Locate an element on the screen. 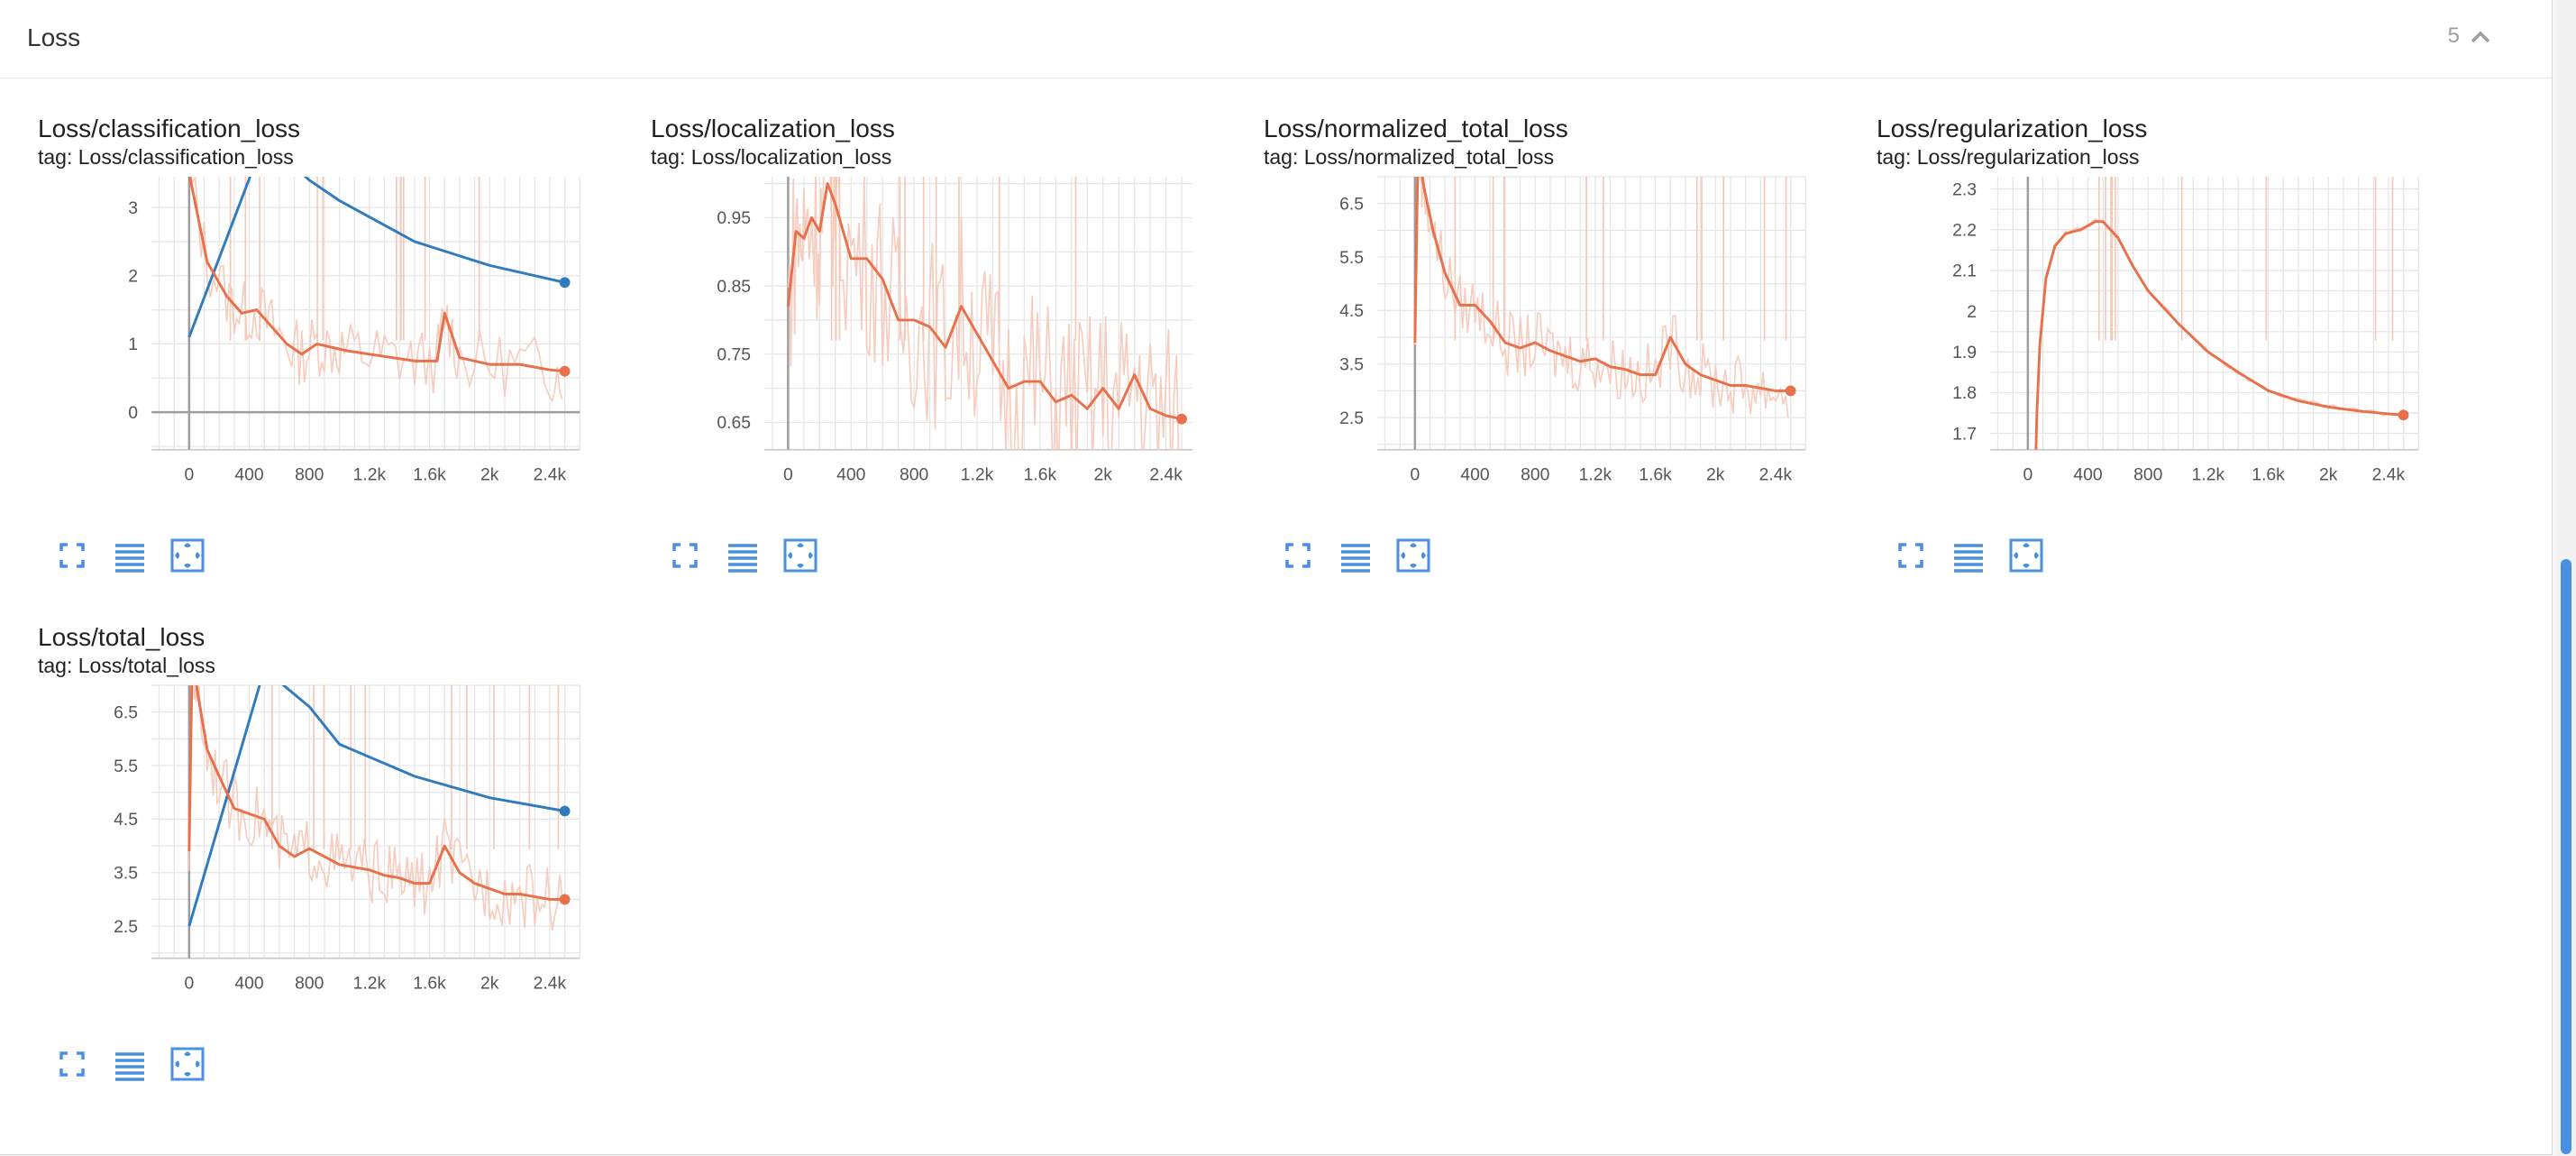 This screenshot has width=2576, height=1156. chart-classification-loss: 0 400 800 1.2k 1.6k 2k 2.4k 0 1 2 3 is located at coordinates (333, 343).